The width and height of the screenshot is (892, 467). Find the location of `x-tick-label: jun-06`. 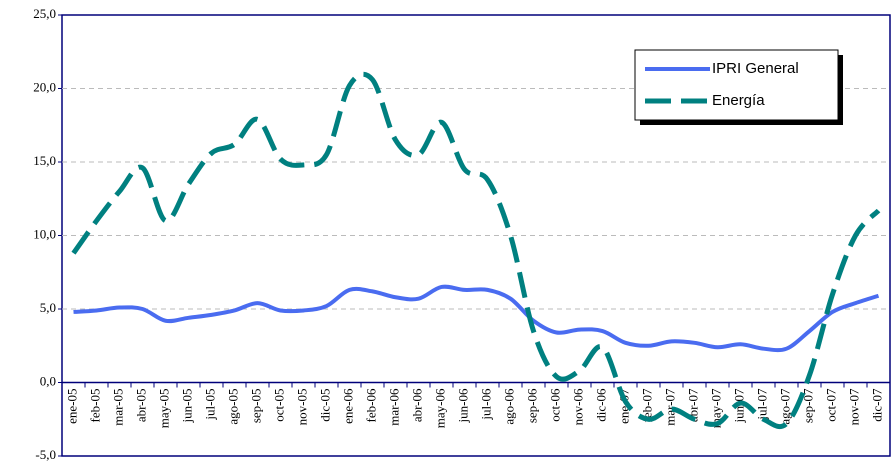

x-tick-label: jun-06 is located at coordinates (462, 405).